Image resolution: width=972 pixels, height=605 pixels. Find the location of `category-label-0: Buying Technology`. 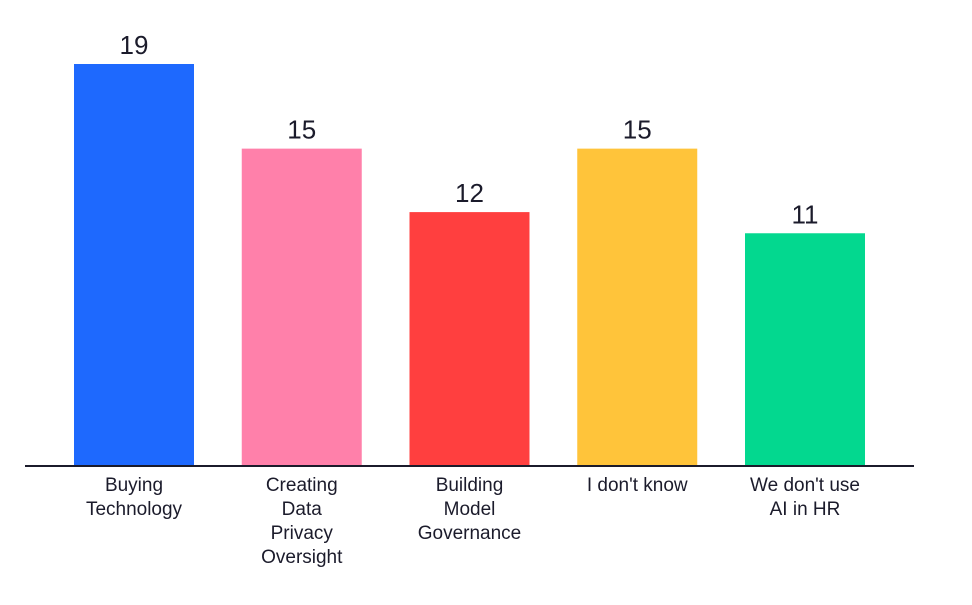

category-label-0: Buying Technology is located at coordinates (134, 497).